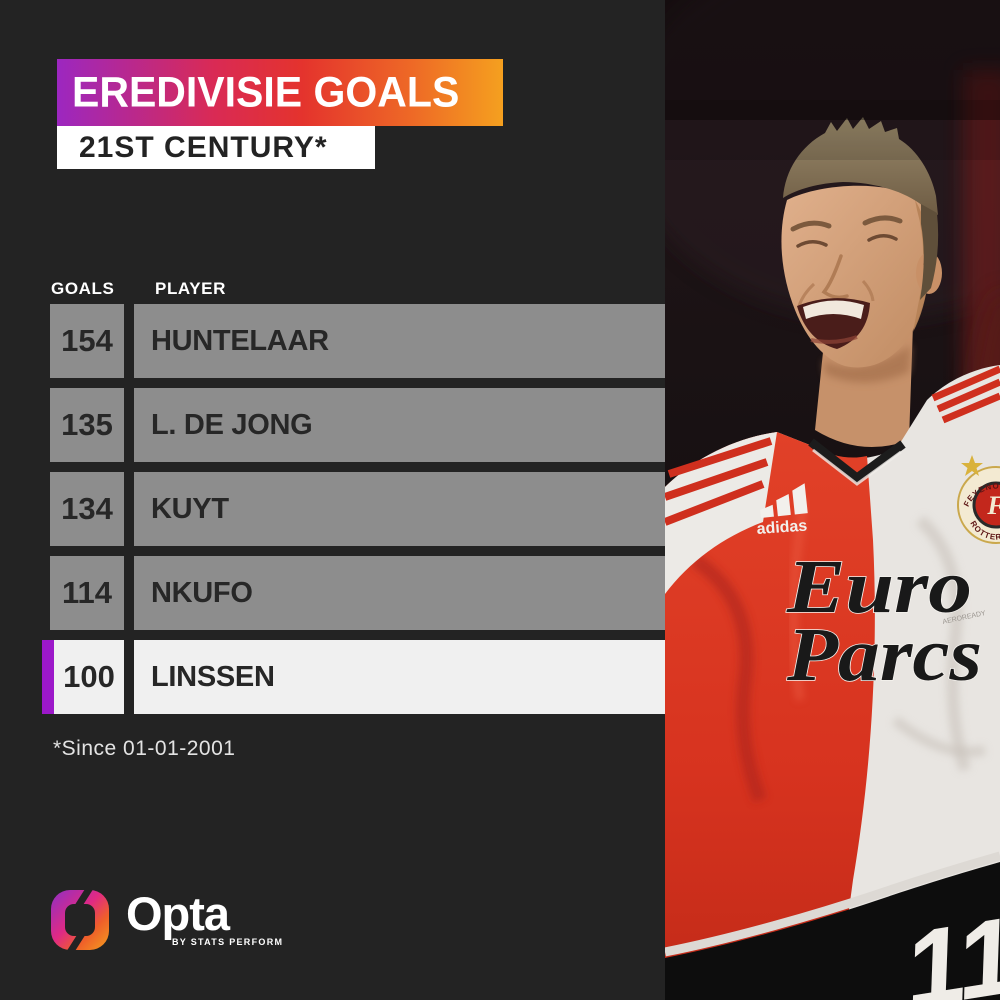 Image resolution: width=1000 pixels, height=1000 pixels. I want to click on player-shorts, so click(832, 931).